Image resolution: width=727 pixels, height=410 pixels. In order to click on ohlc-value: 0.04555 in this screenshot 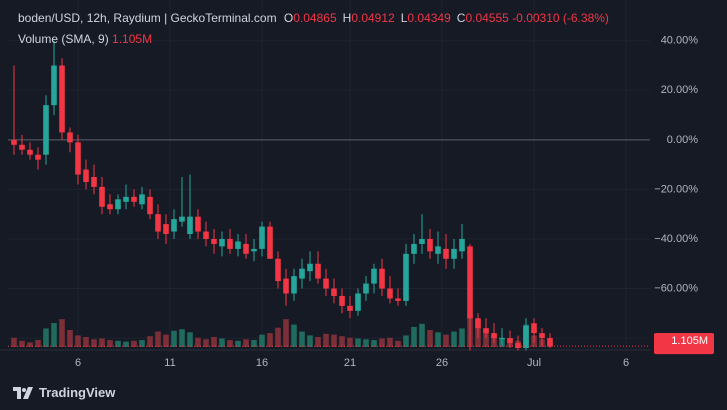, I will do `click(487, 18)`.